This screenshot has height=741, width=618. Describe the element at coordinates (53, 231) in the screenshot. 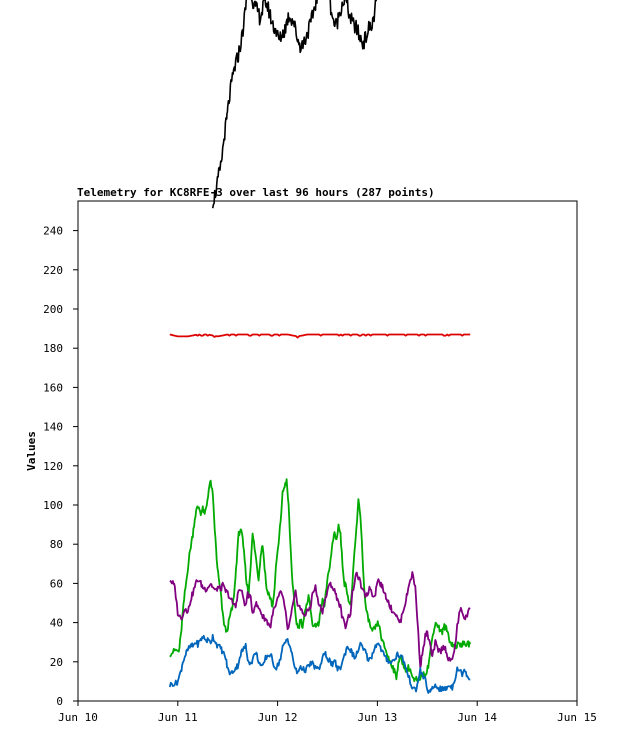

I see `y-tick-label: 240` at that location.